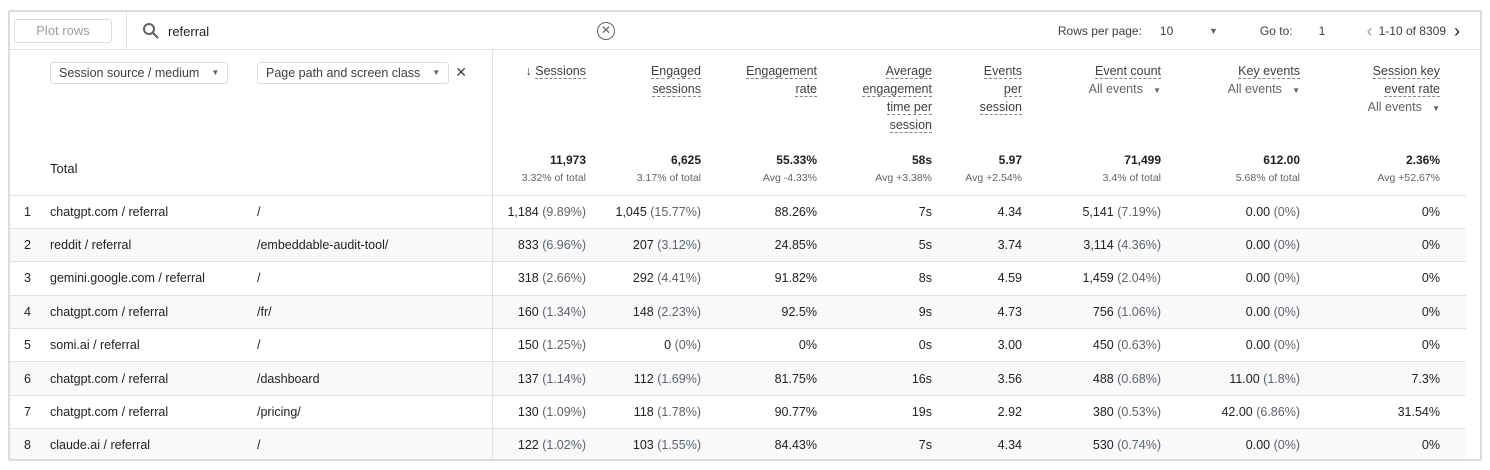 The image size is (1490, 470). Describe the element at coordinates (679, 278) in the screenshot. I see `metric-percent: (4.41%)` at that location.